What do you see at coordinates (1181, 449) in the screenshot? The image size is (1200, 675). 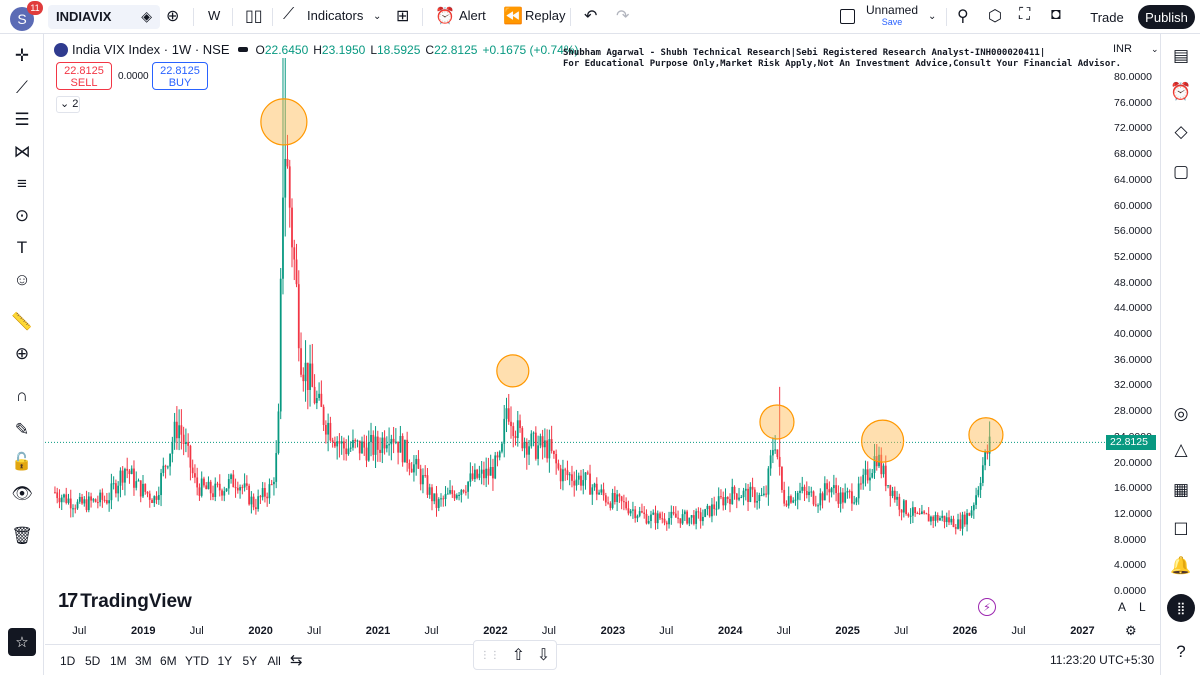 I see `ideas-icon: △` at bounding box center [1181, 449].